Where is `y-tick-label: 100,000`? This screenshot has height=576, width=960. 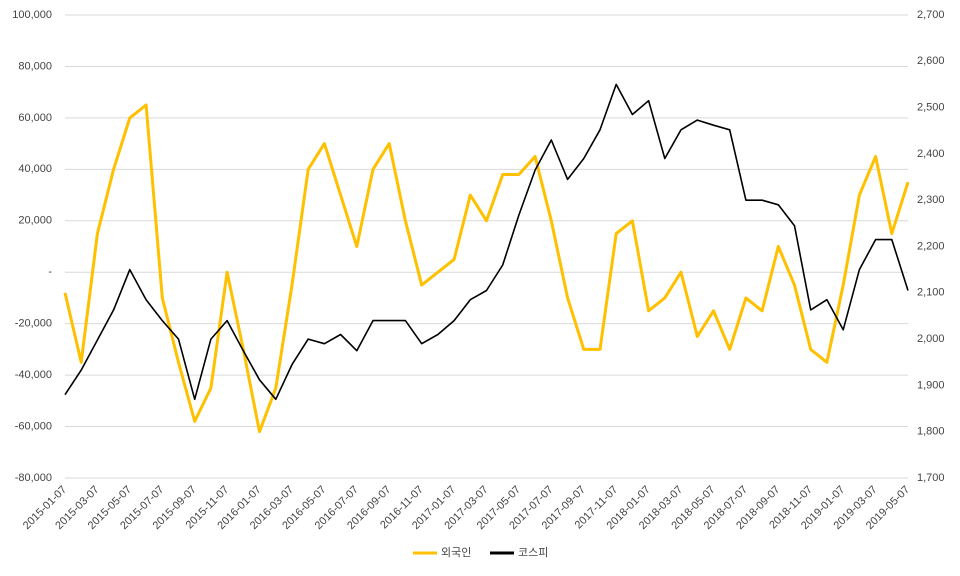 y-tick-label: 100,000 is located at coordinates (32, 15).